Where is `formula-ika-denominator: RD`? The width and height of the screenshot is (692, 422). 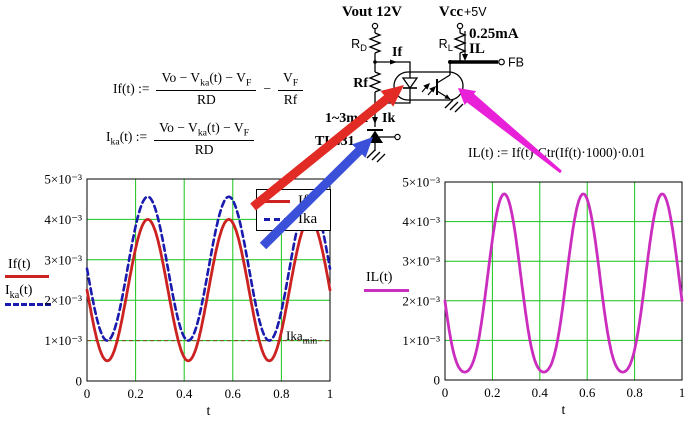
formula-ika-denominator: RD is located at coordinates (204, 149).